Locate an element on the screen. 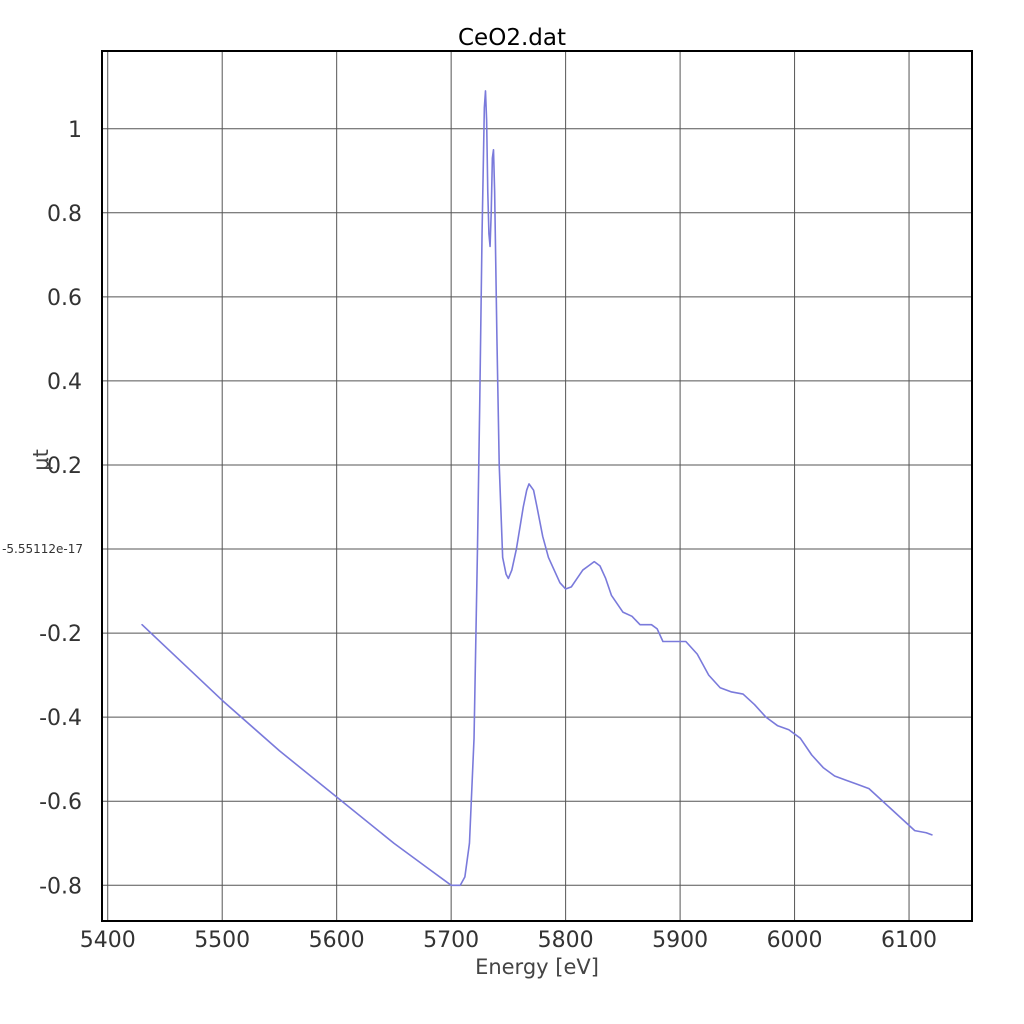 The image size is (1024, 1024). y-tick-label: -0.2 is located at coordinates (60, 634).